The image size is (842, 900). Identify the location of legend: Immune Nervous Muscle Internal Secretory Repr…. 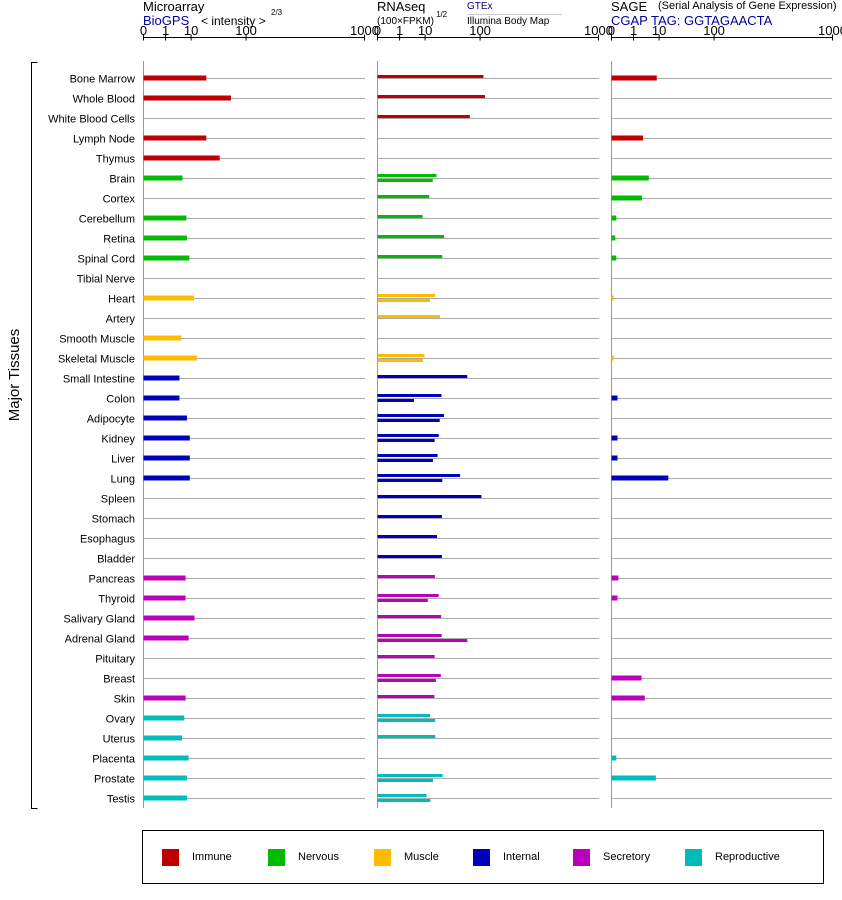
(483, 857).